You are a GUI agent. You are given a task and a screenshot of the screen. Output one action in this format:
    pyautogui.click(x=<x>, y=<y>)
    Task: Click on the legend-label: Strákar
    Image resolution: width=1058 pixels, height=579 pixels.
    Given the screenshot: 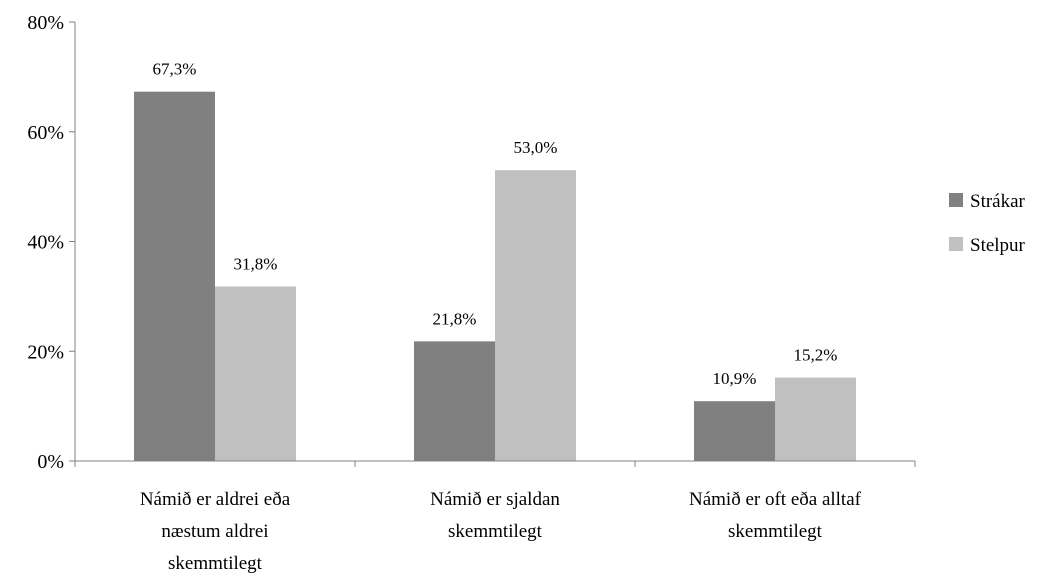 What is the action you would take?
    pyautogui.click(x=998, y=201)
    